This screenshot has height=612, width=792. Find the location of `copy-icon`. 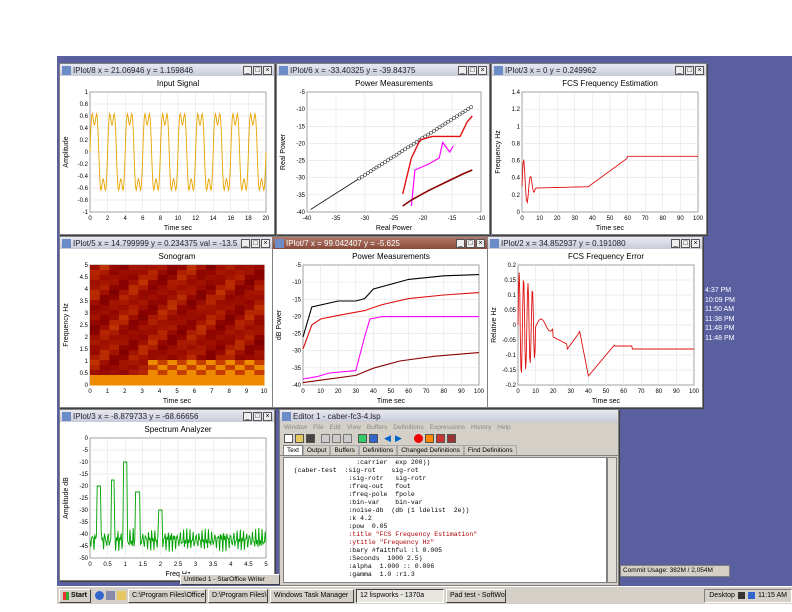

copy-icon is located at coordinates (336, 438).